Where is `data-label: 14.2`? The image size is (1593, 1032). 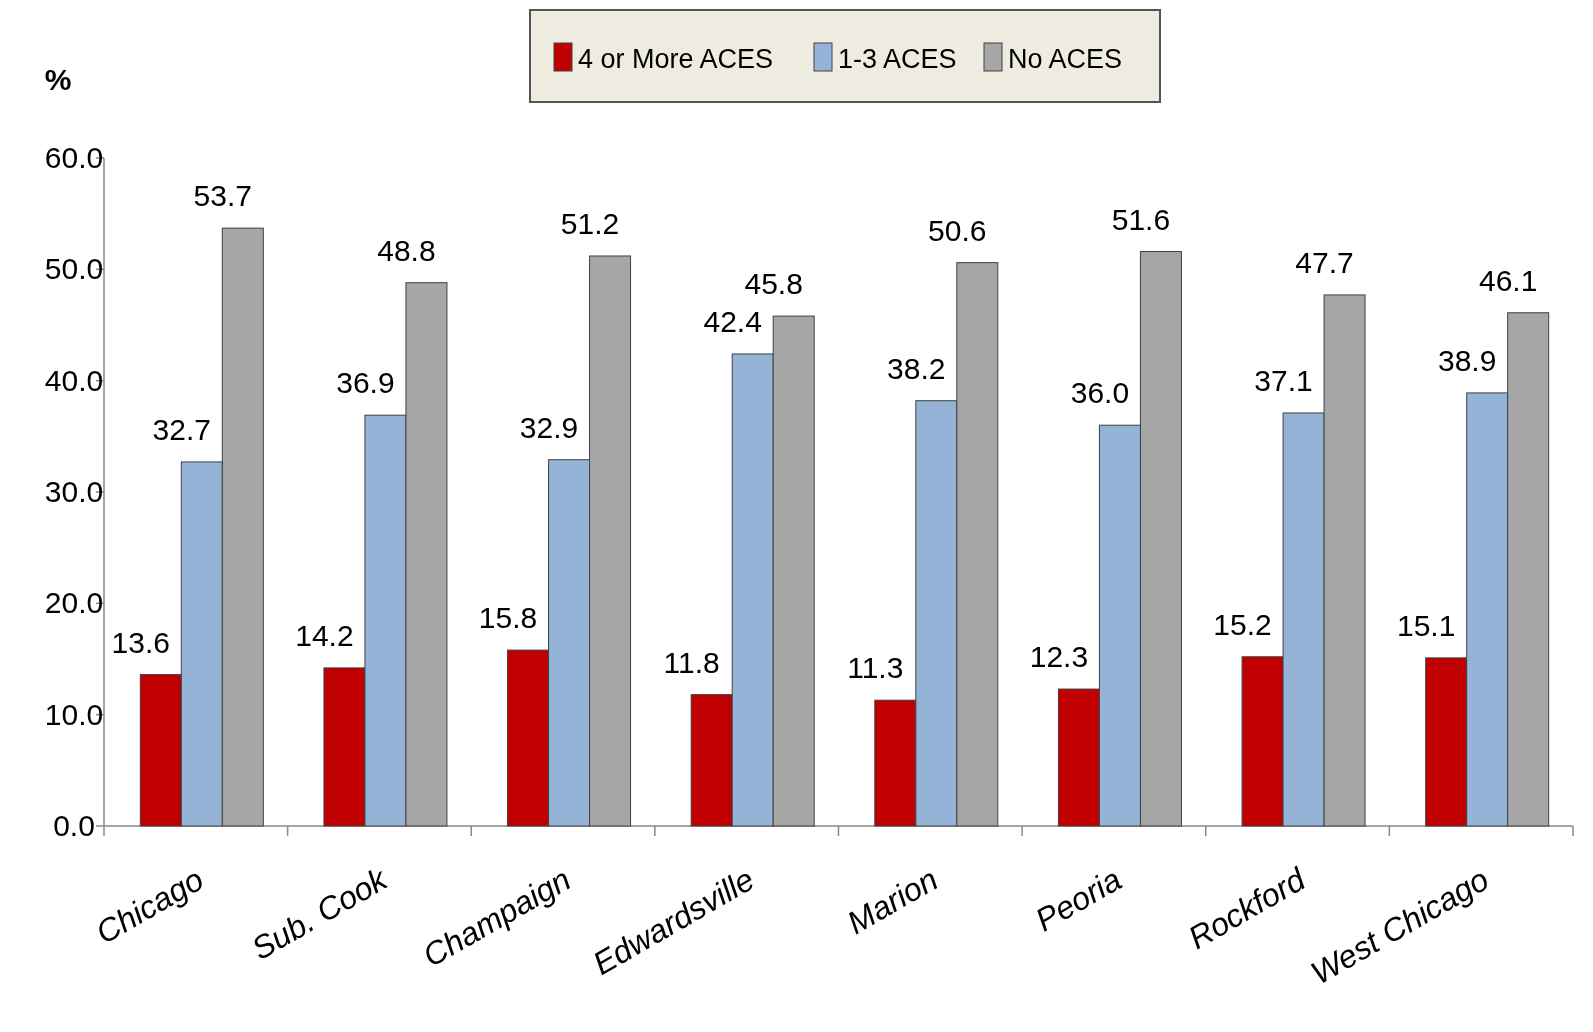
data-label: 14.2 is located at coordinates (324, 635).